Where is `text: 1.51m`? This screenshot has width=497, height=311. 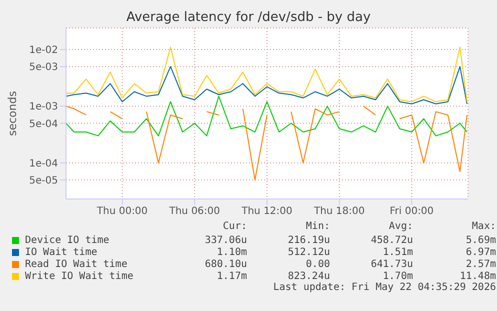 text: 1.51m is located at coordinates (397, 252).